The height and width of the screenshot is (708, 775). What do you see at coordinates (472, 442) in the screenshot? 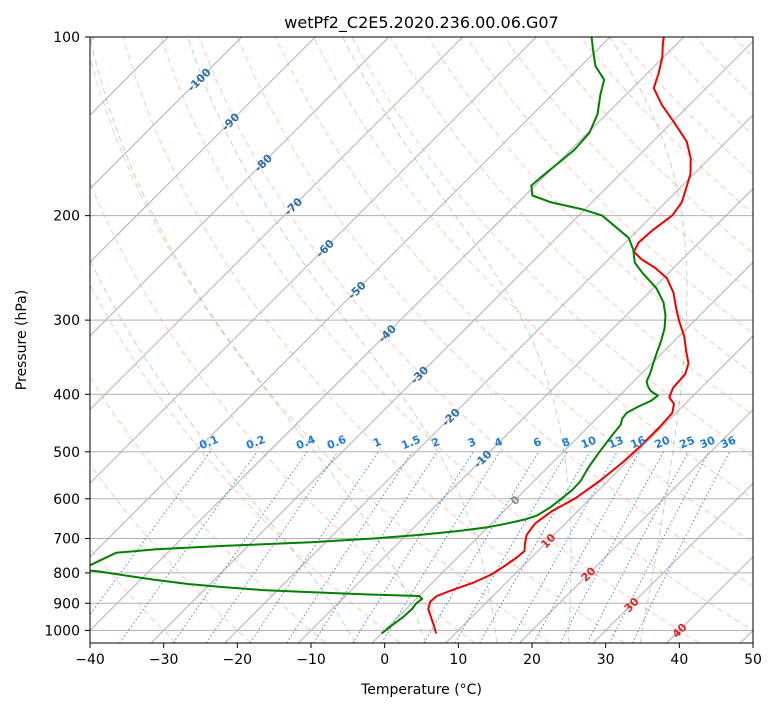
I see `mixing-ratio-label: 3` at bounding box center [472, 442].